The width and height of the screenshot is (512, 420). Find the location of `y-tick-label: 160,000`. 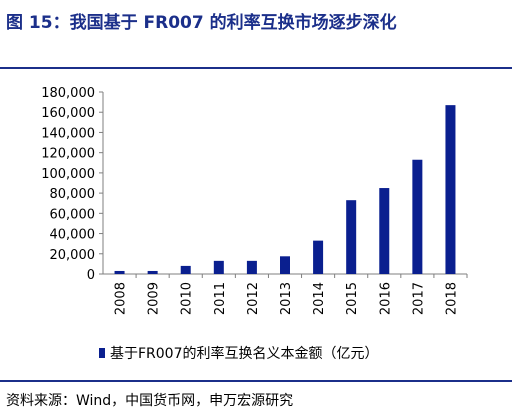

y-tick-label: 160,000 is located at coordinates (68, 113).